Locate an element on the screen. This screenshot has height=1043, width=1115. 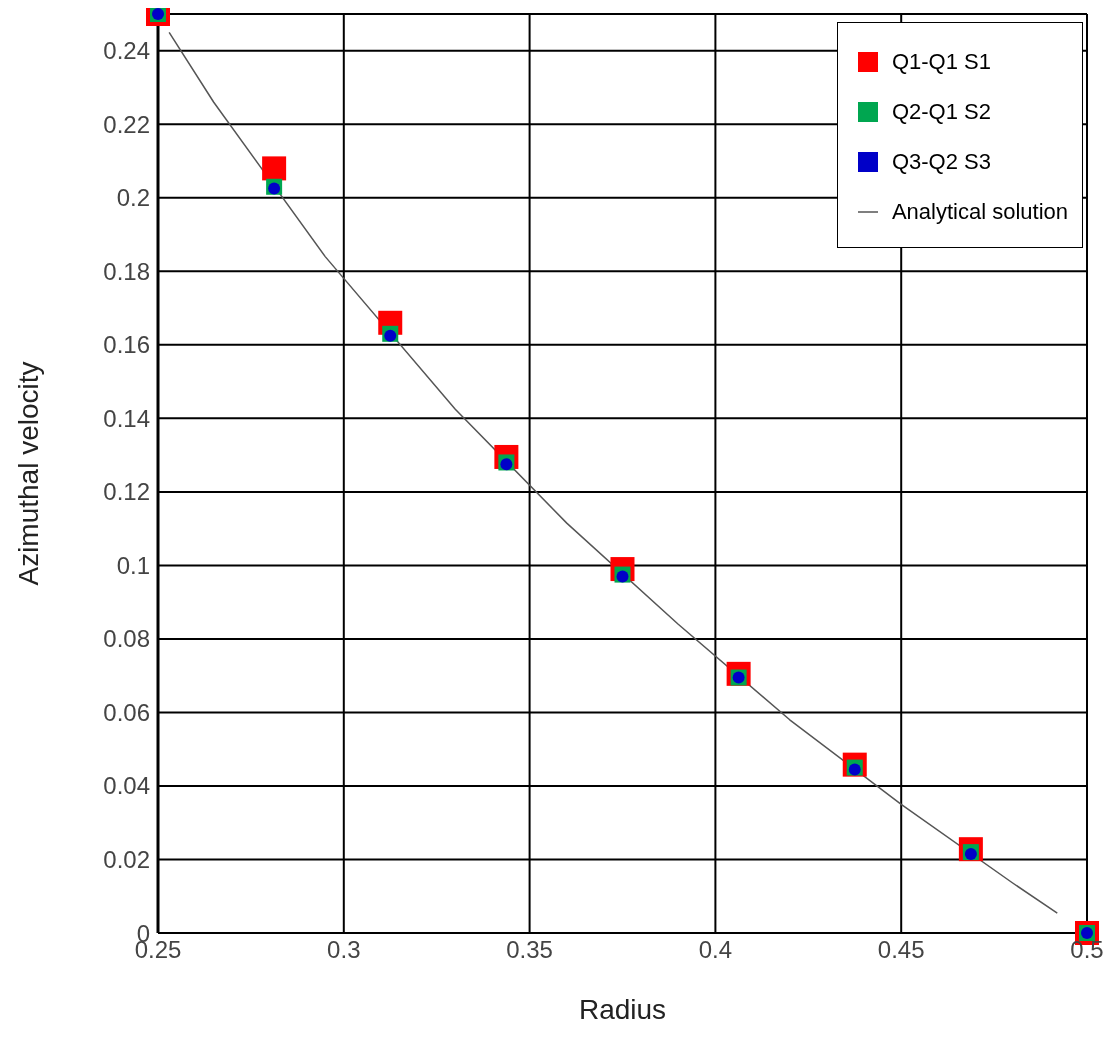
y-tick-label: 0.16 is located at coordinates (126, 345).